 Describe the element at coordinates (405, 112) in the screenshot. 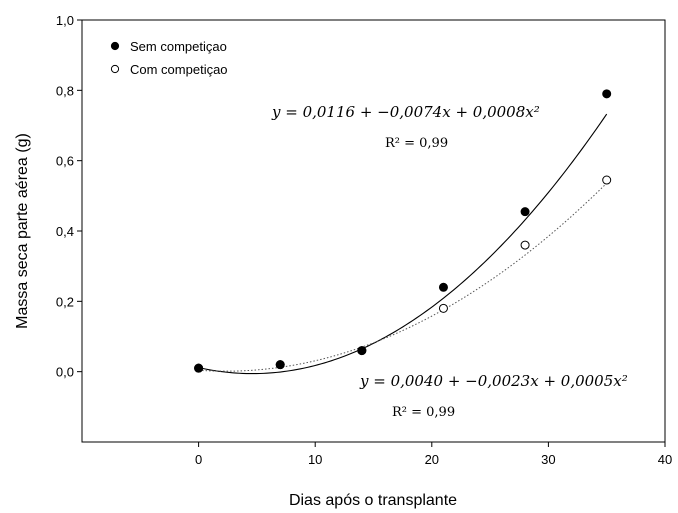

I see `equation-sem-competicao: y = 0,0116 + −0,0074x + 0,0008x²` at that location.